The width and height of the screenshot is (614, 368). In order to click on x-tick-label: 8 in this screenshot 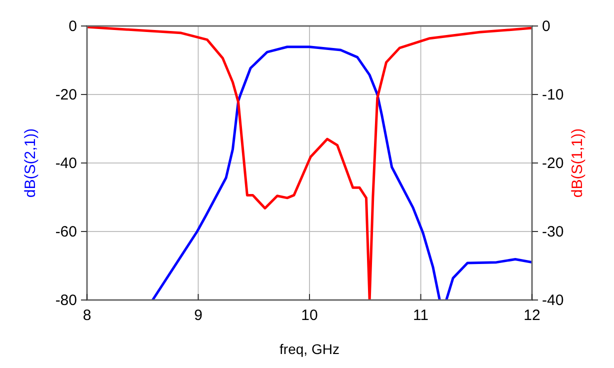, I will do `click(87, 315)`.